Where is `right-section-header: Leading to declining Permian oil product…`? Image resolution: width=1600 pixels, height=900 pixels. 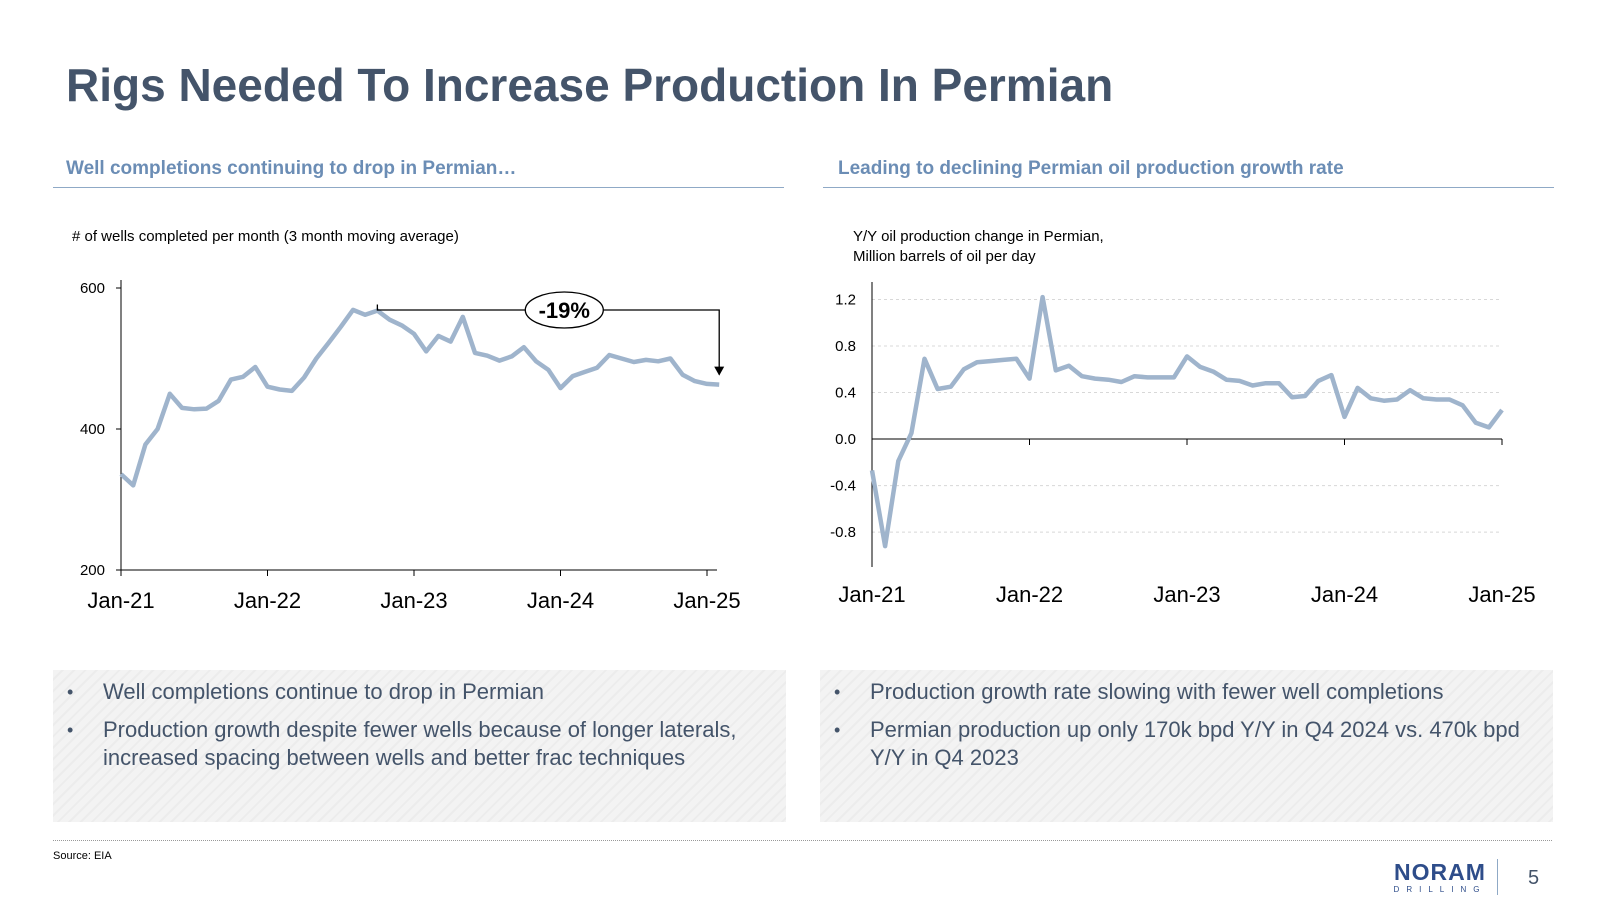 right-section-header: Leading to declining Permian oil product… is located at coordinates (1091, 168).